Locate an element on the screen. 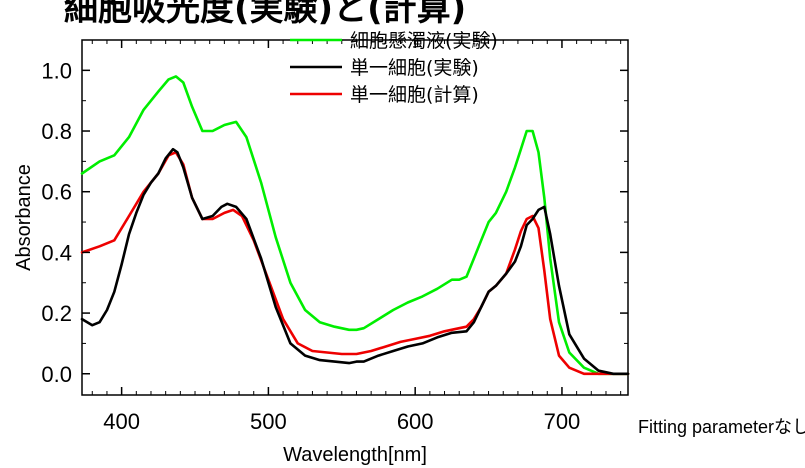  x-tick-label: 400 is located at coordinates (121, 421).